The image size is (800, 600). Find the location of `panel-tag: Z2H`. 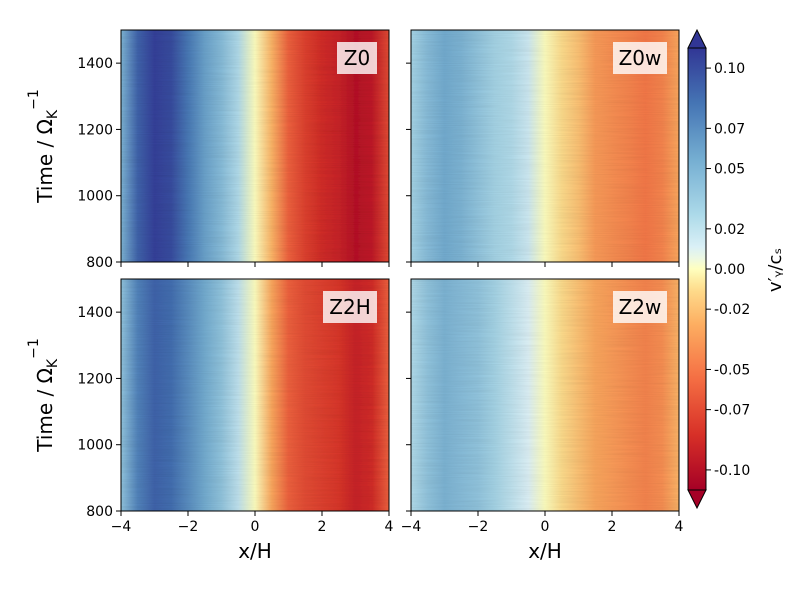

panel-tag: Z2H is located at coordinates (350, 307).